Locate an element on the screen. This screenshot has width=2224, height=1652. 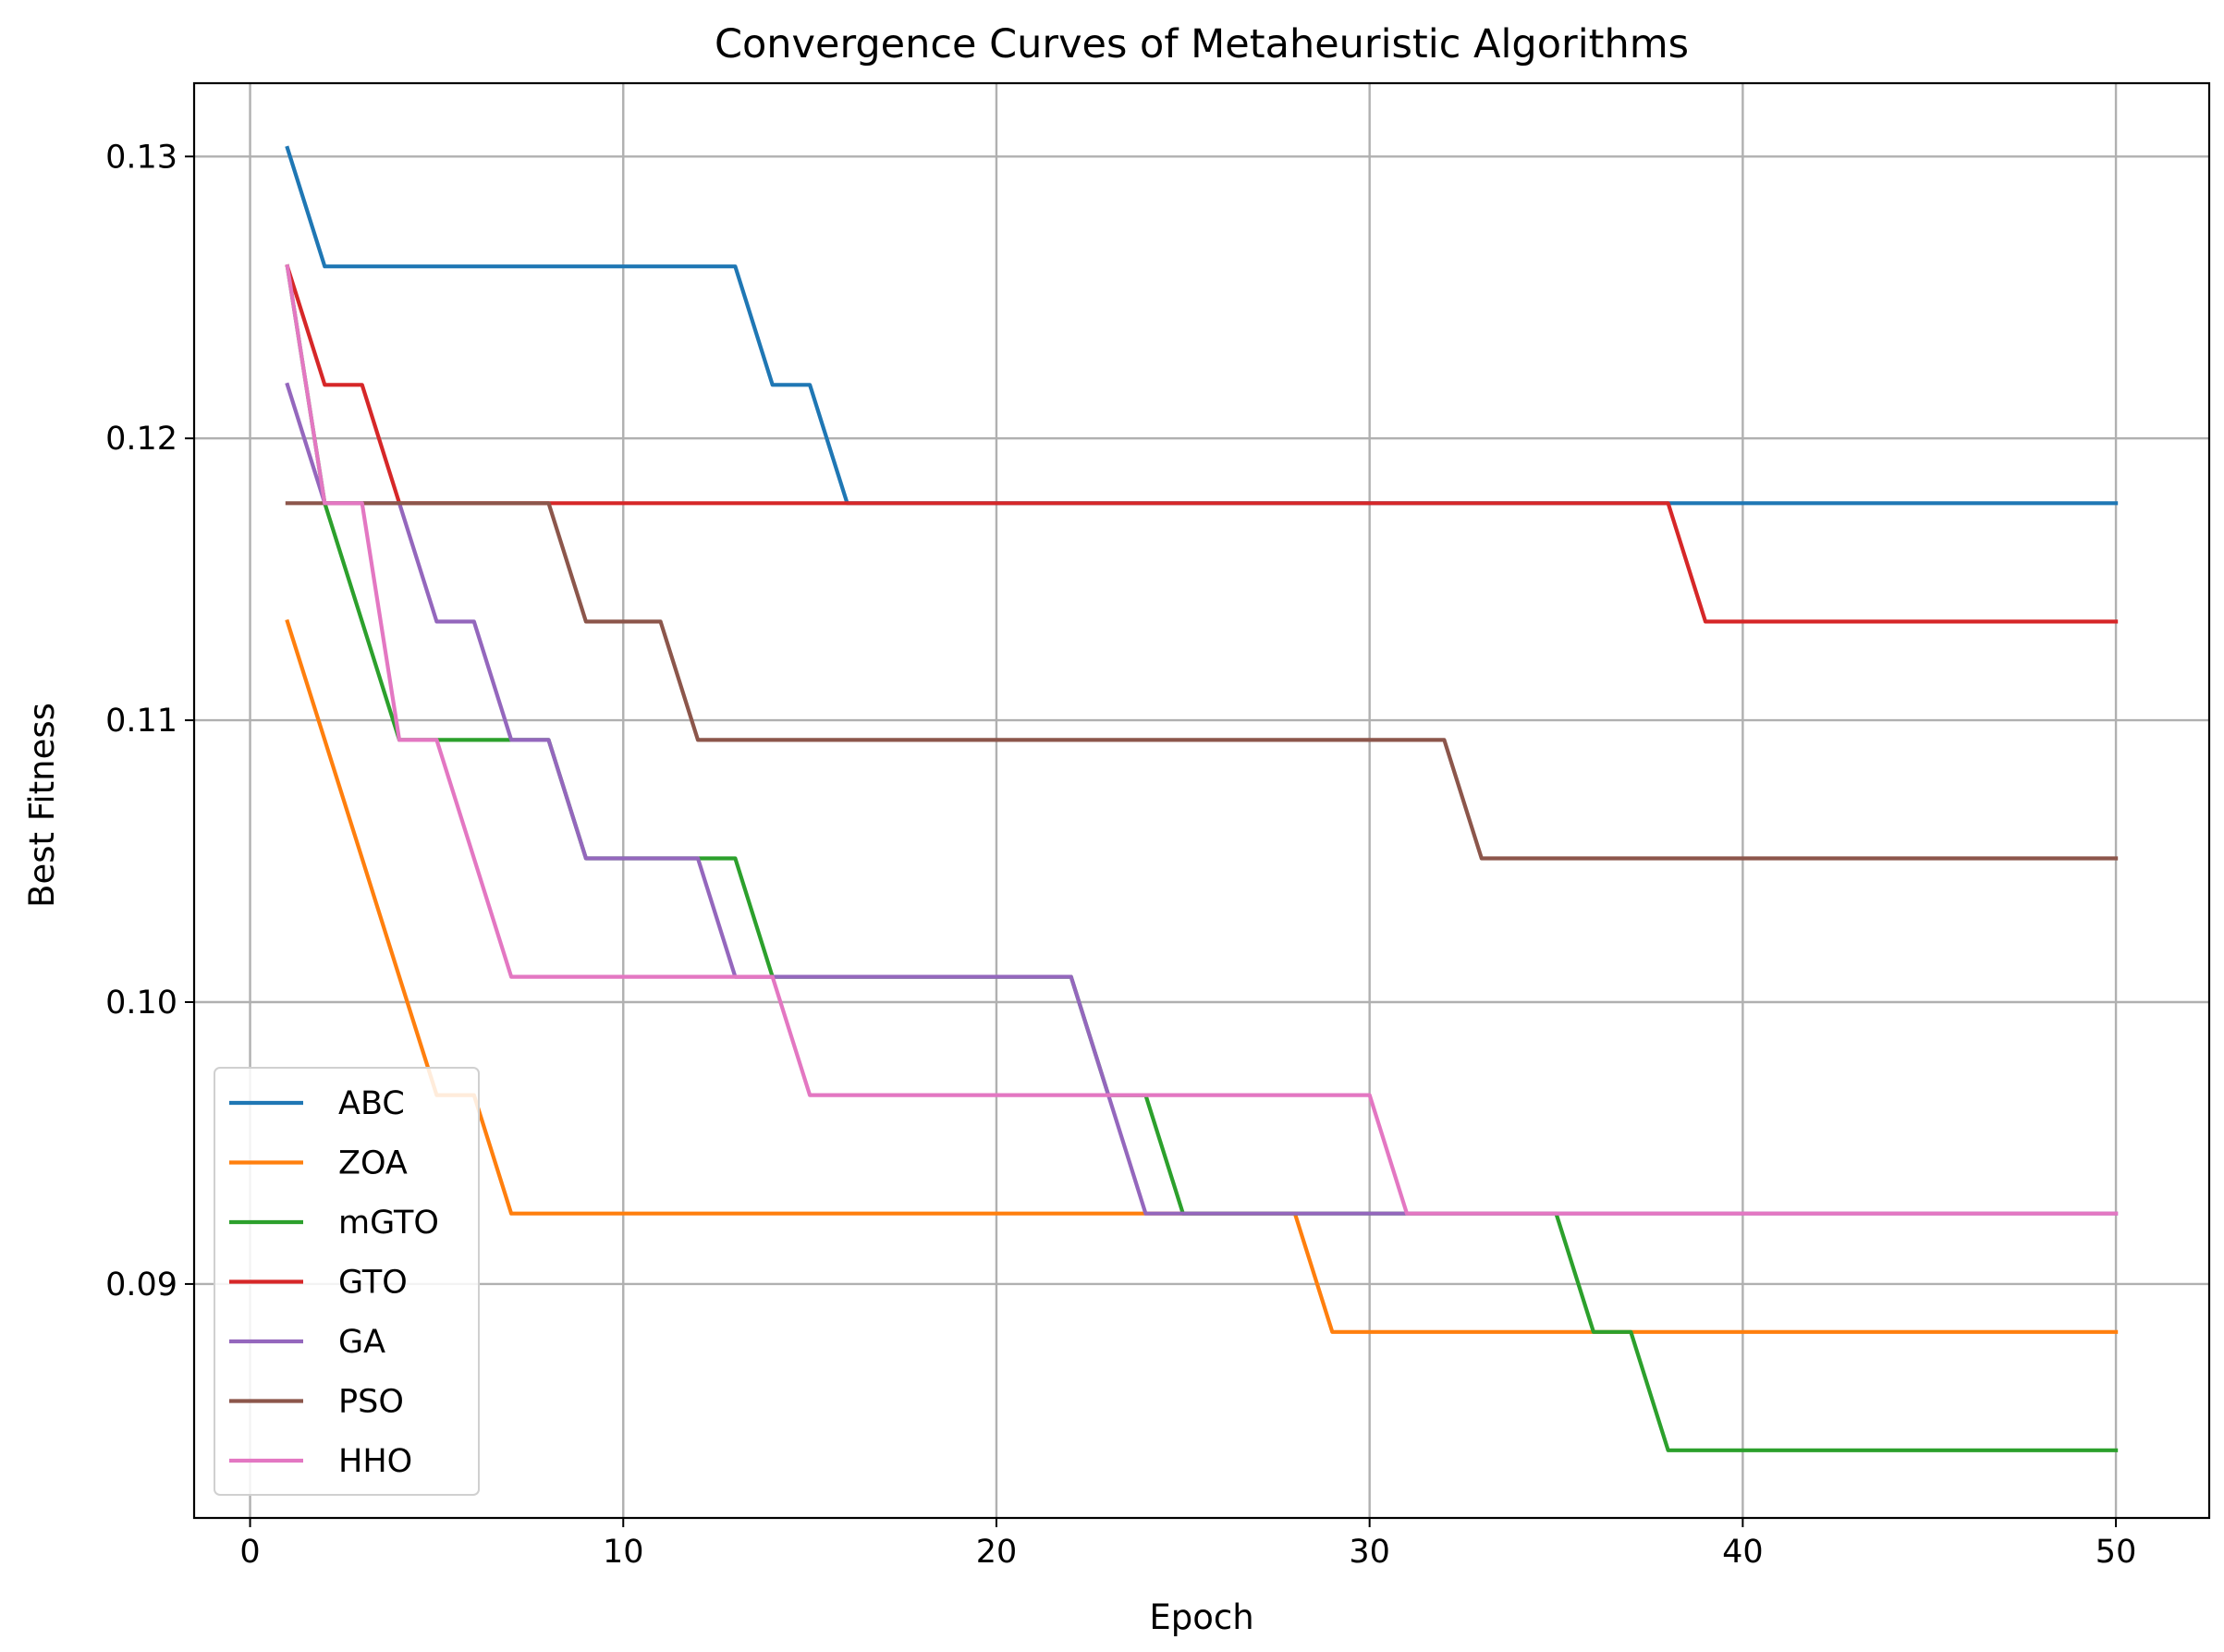
x-tick-label: 20 is located at coordinates (997, 1552).